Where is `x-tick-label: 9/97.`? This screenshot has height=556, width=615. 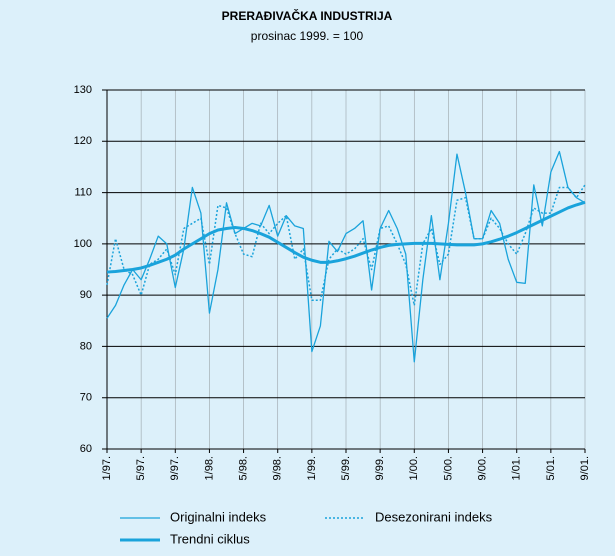
x-tick-label: 9/97. is located at coordinates (175, 468).